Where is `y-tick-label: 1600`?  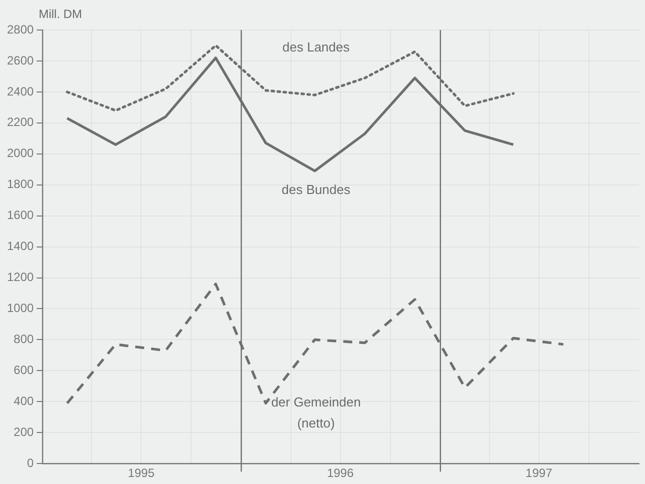
y-tick-label: 1600 is located at coordinates (20, 215).